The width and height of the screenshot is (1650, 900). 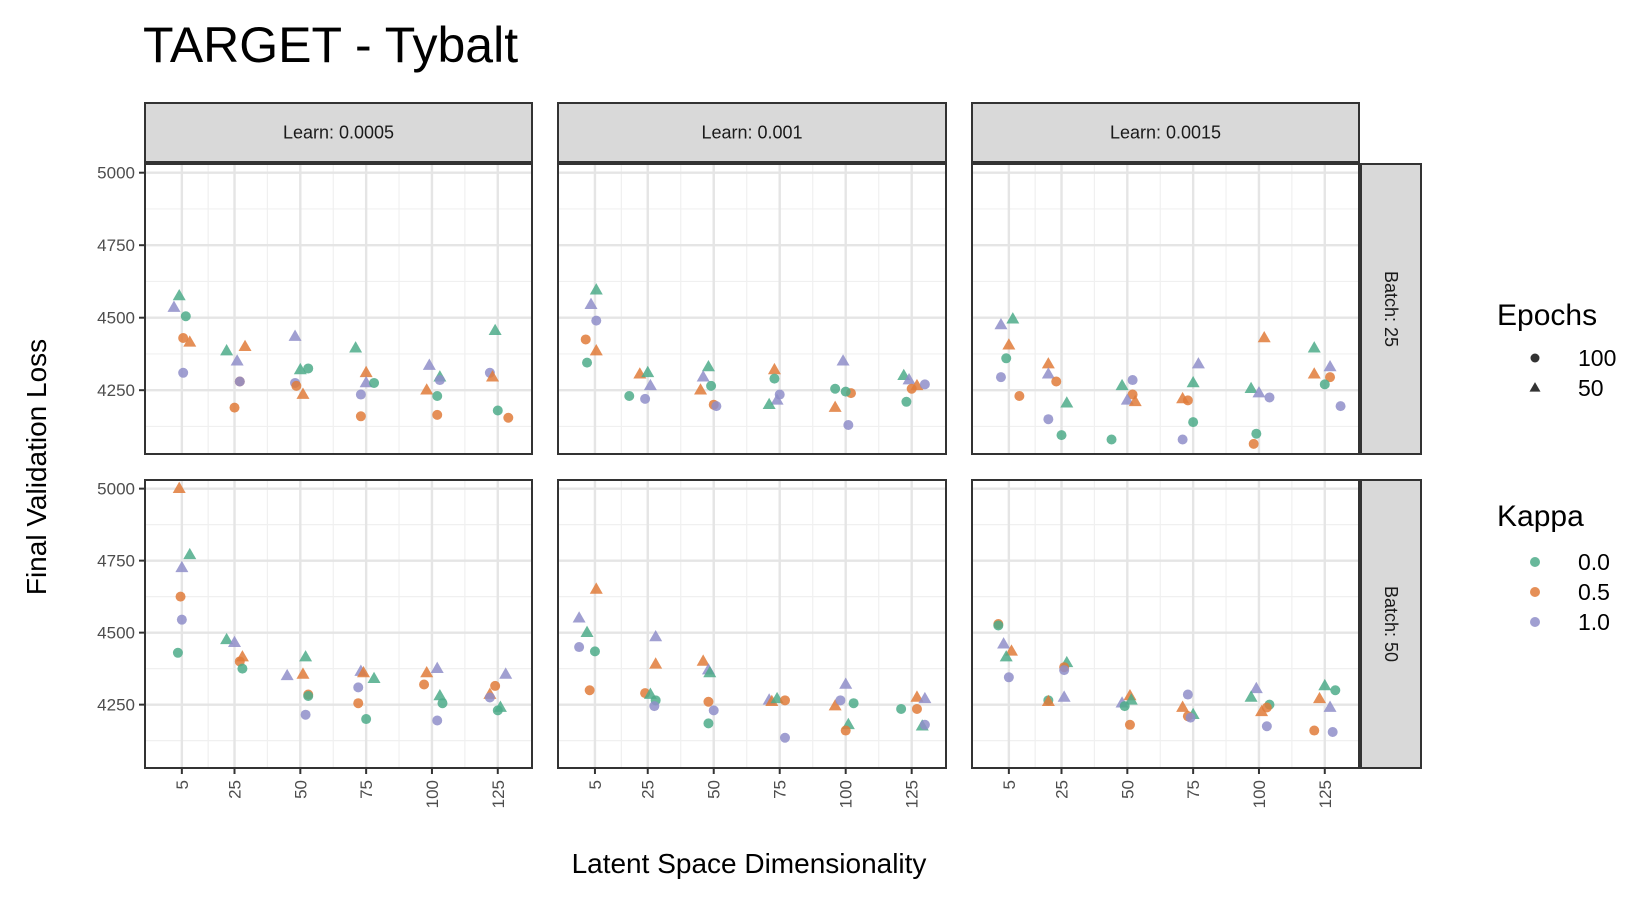 I want to click on row-strip, so click(x=1391, y=309).